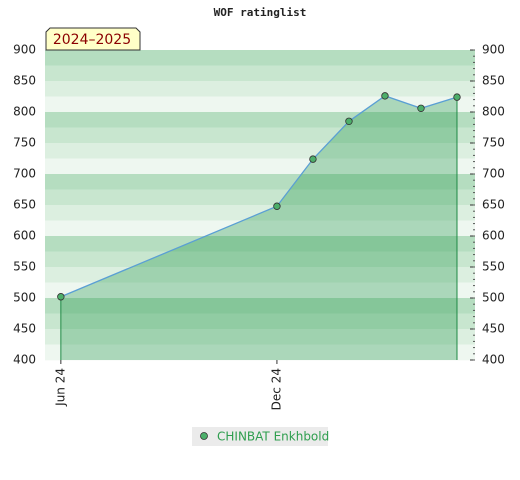 This screenshot has width=520, height=480. Describe the element at coordinates (24, 360) in the screenshot. I see `y-tick-label: 400` at that location.